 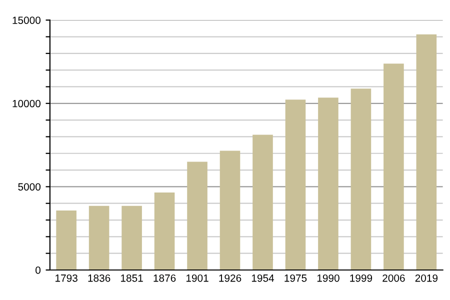 What do you see at coordinates (328, 278) in the screenshot?
I see `x-tick-label: 1990` at bounding box center [328, 278].